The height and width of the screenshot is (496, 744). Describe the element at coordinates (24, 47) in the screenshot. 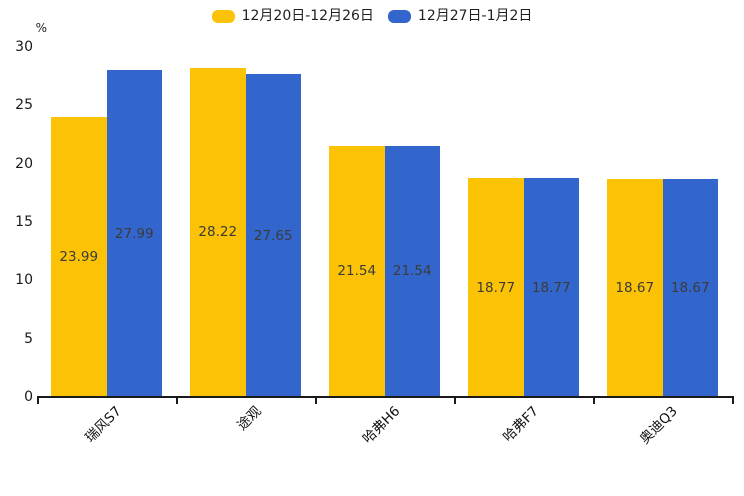

I see `y-tick-label: 30` at that location.